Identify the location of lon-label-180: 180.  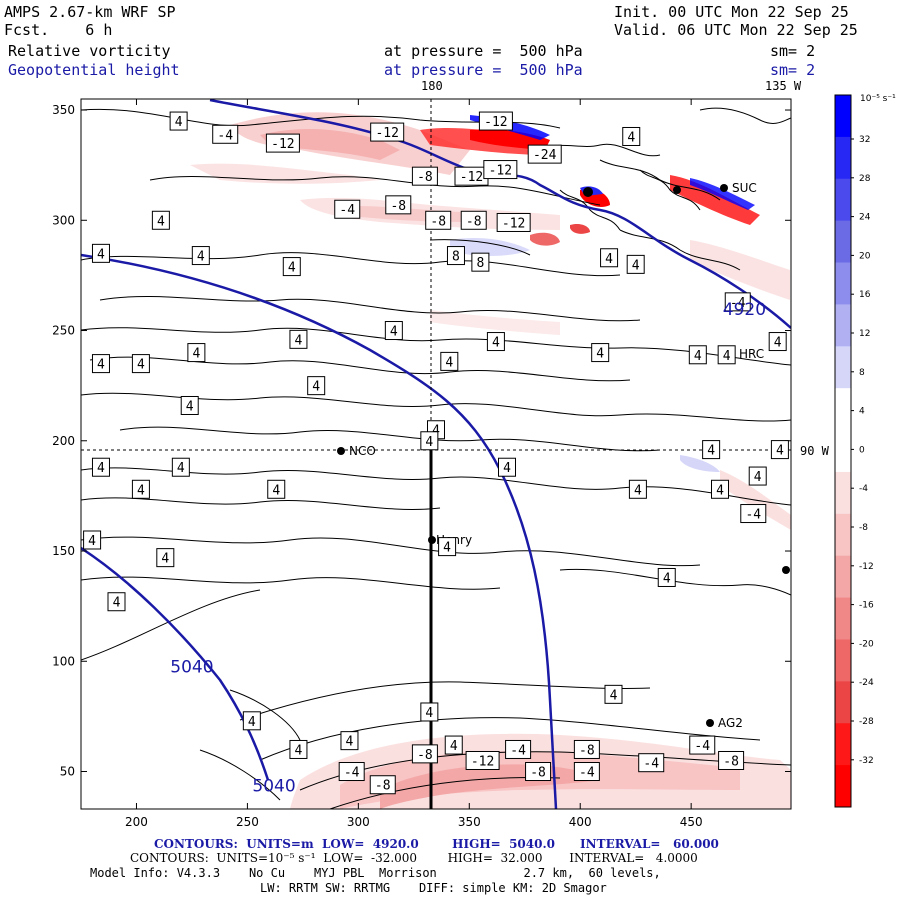
(432, 86).